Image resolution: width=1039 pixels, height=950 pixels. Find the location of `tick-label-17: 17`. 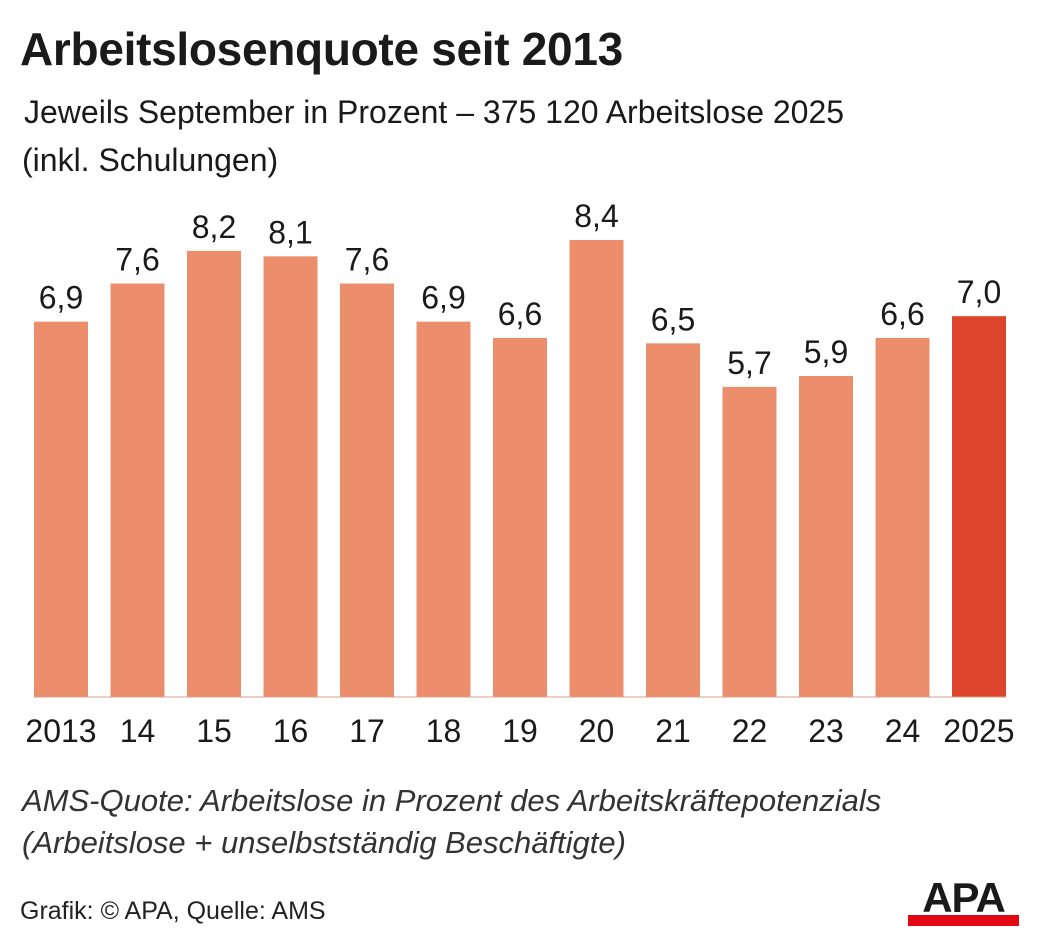

tick-label-17: 17 is located at coordinates (367, 731).